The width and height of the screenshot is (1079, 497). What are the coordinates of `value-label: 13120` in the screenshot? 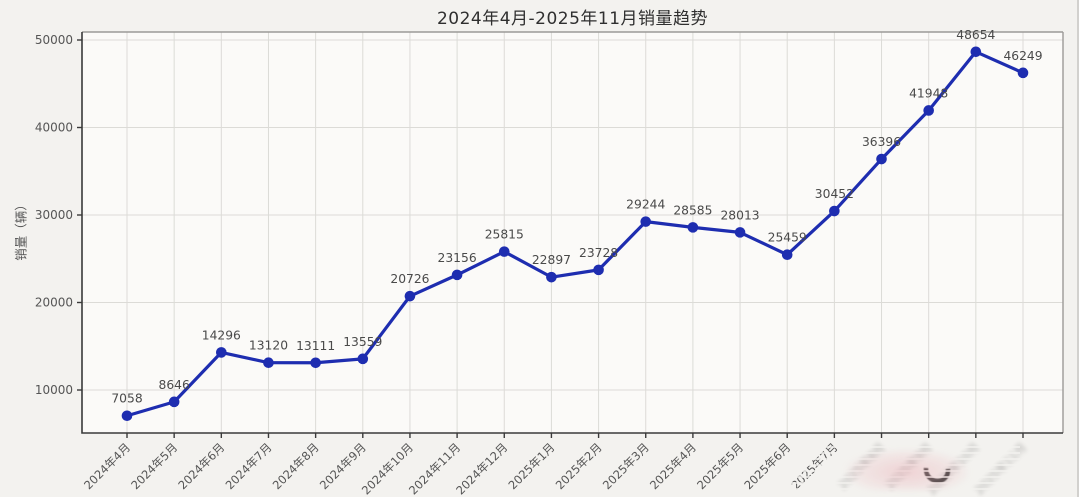 It's located at (268, 346).